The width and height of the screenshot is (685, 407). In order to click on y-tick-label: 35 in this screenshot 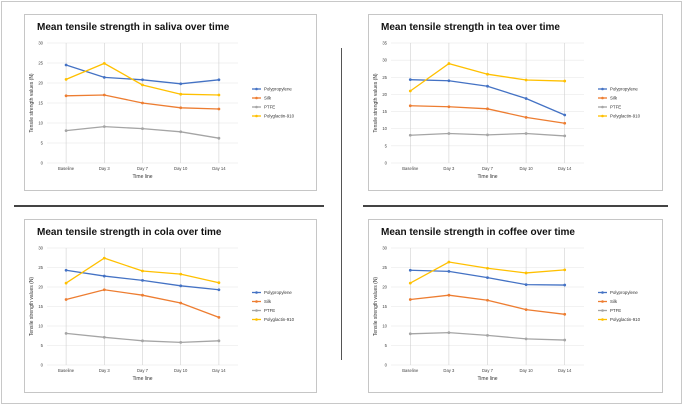, I will do `click(384, 43)`.